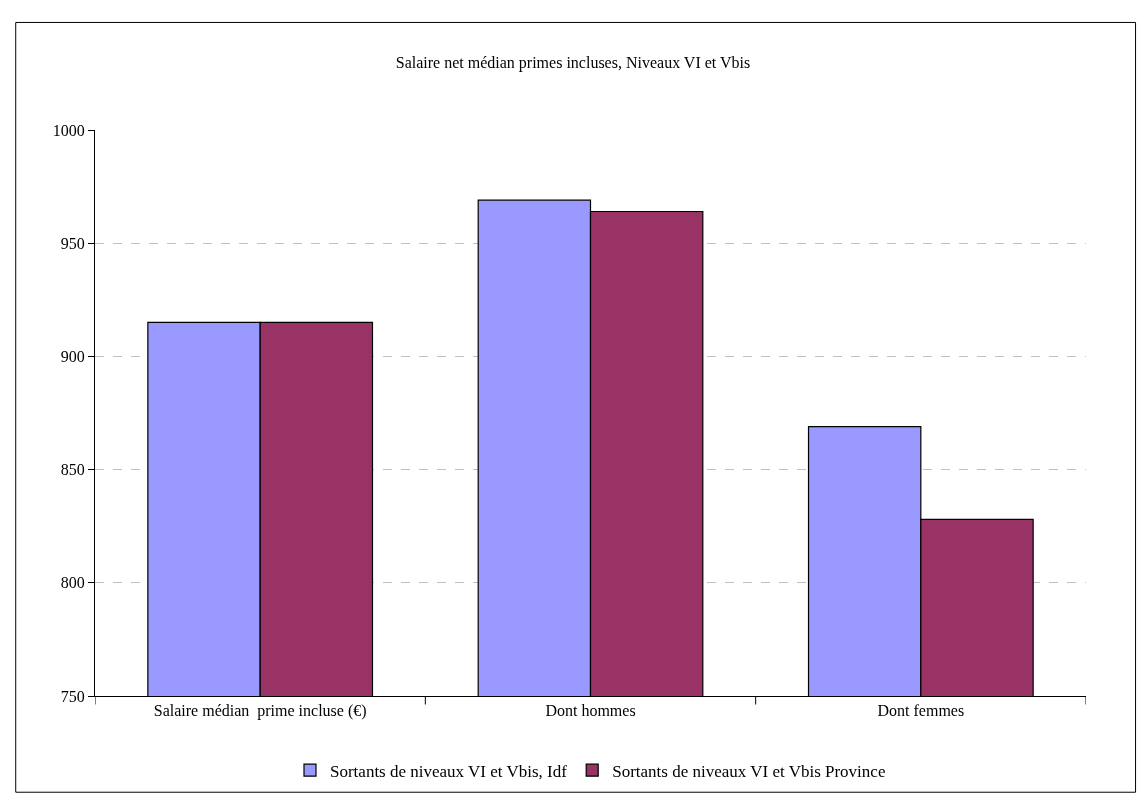 The image size is (1146, 806). Describe the element at coordinates (72, 470) in the screenshot. I see `y-tick-label: 850` at that location.